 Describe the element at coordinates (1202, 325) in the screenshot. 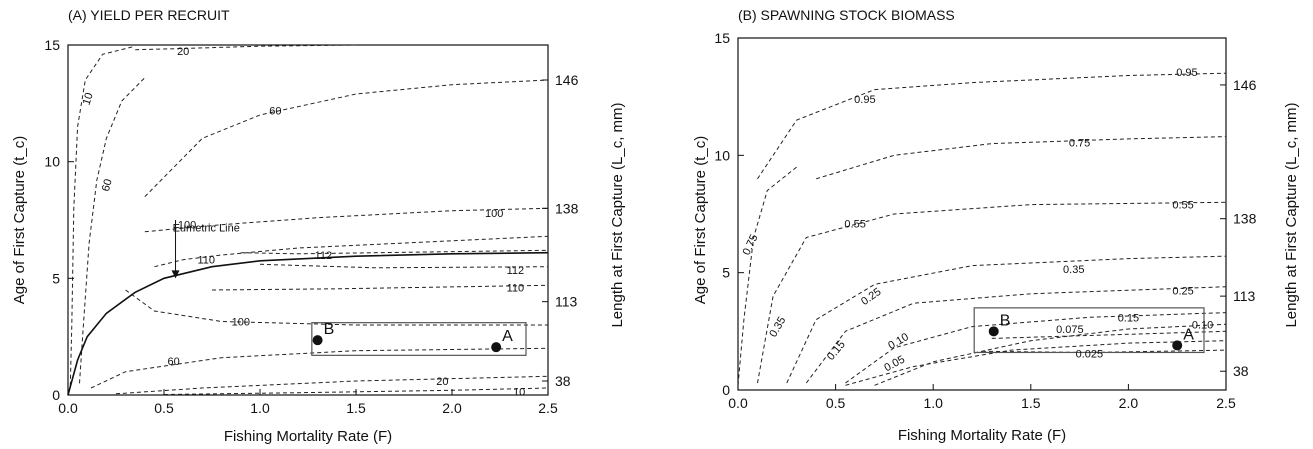

I see `contour-label-12: 0.10` at that location.